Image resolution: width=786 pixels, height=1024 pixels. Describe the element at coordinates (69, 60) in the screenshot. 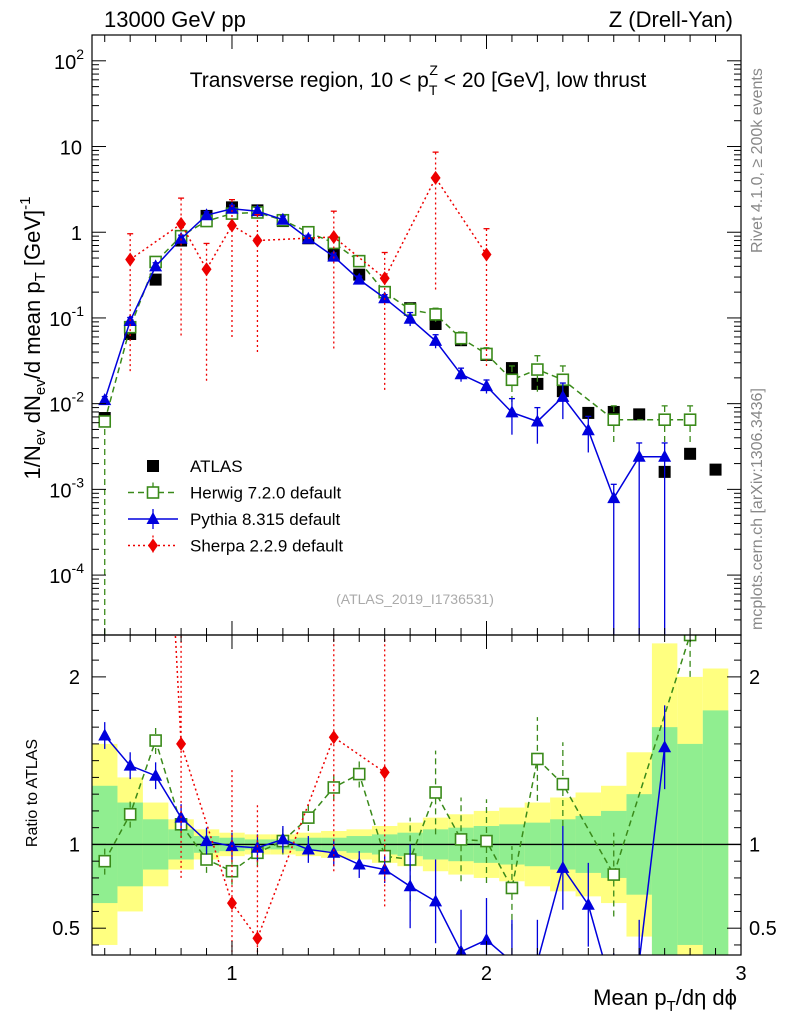

I see `main-y-tick-label: 10²` at that location.